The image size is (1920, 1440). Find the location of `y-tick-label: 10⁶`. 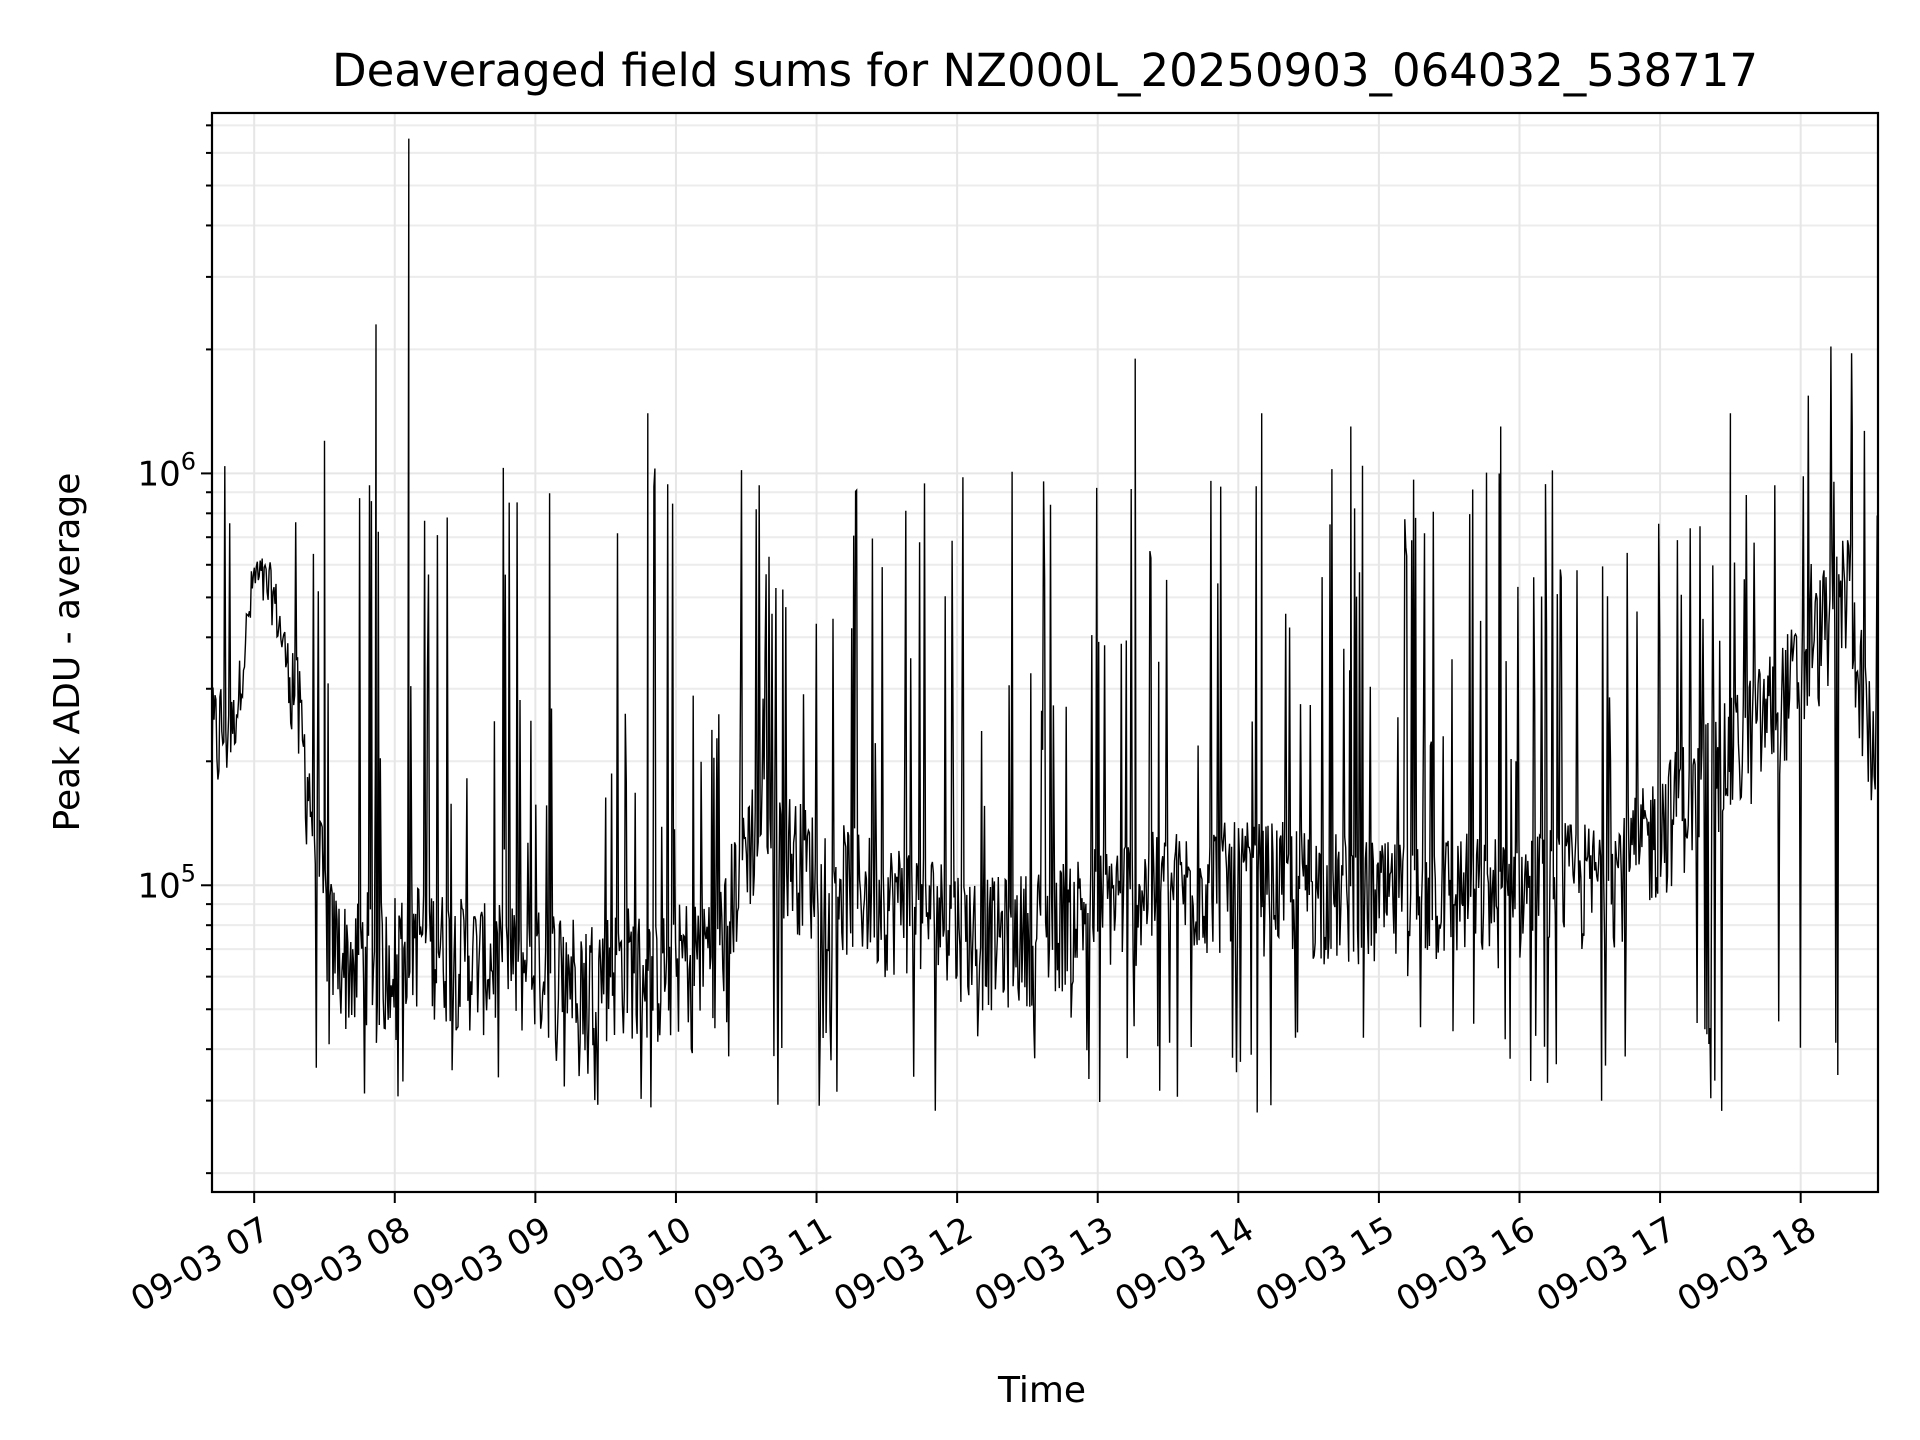

y-tick-label: 10⁶ is located at coordinates (166, 470).